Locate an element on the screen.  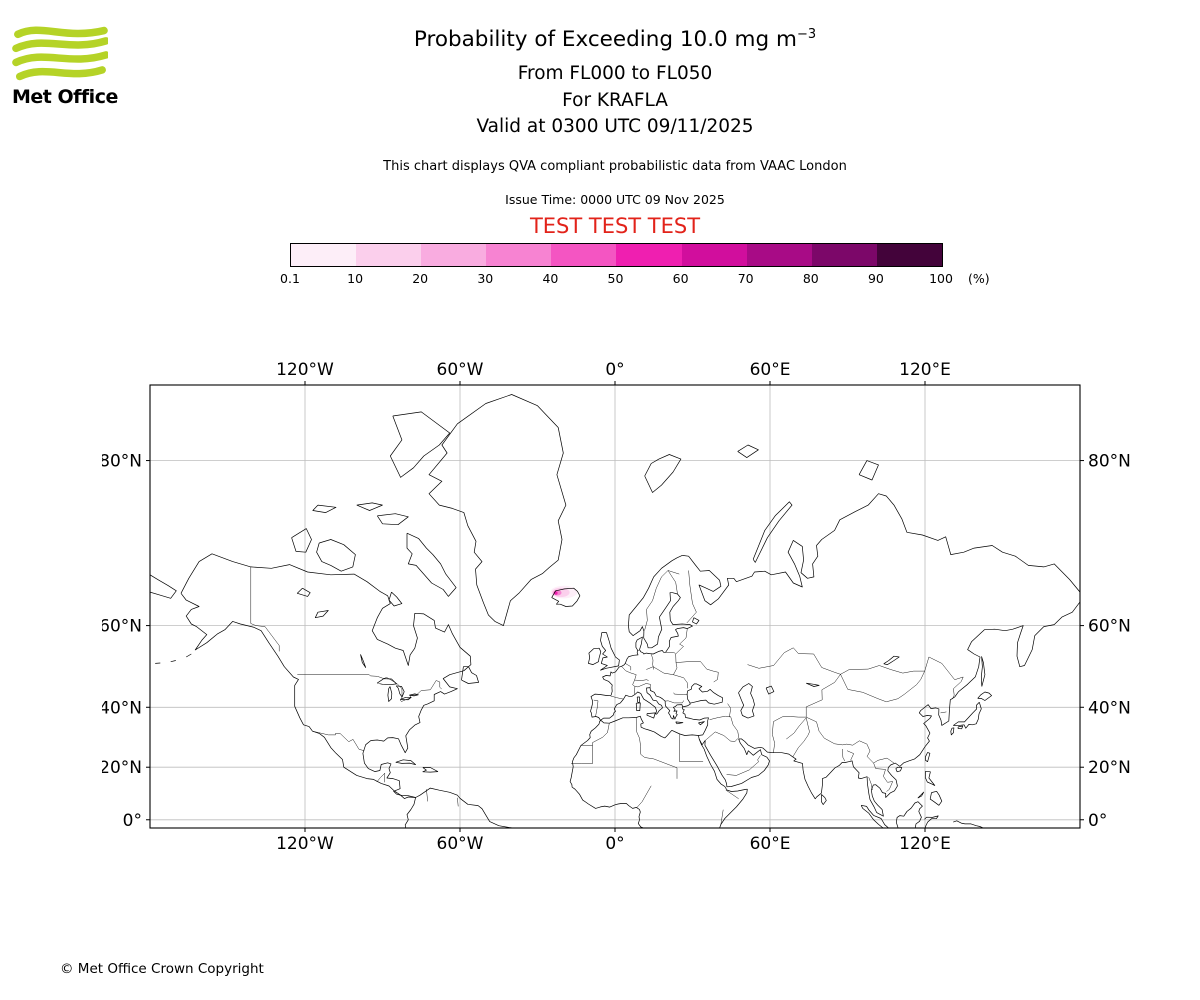
ash-probability-contours is located at coordinates (564, 592).